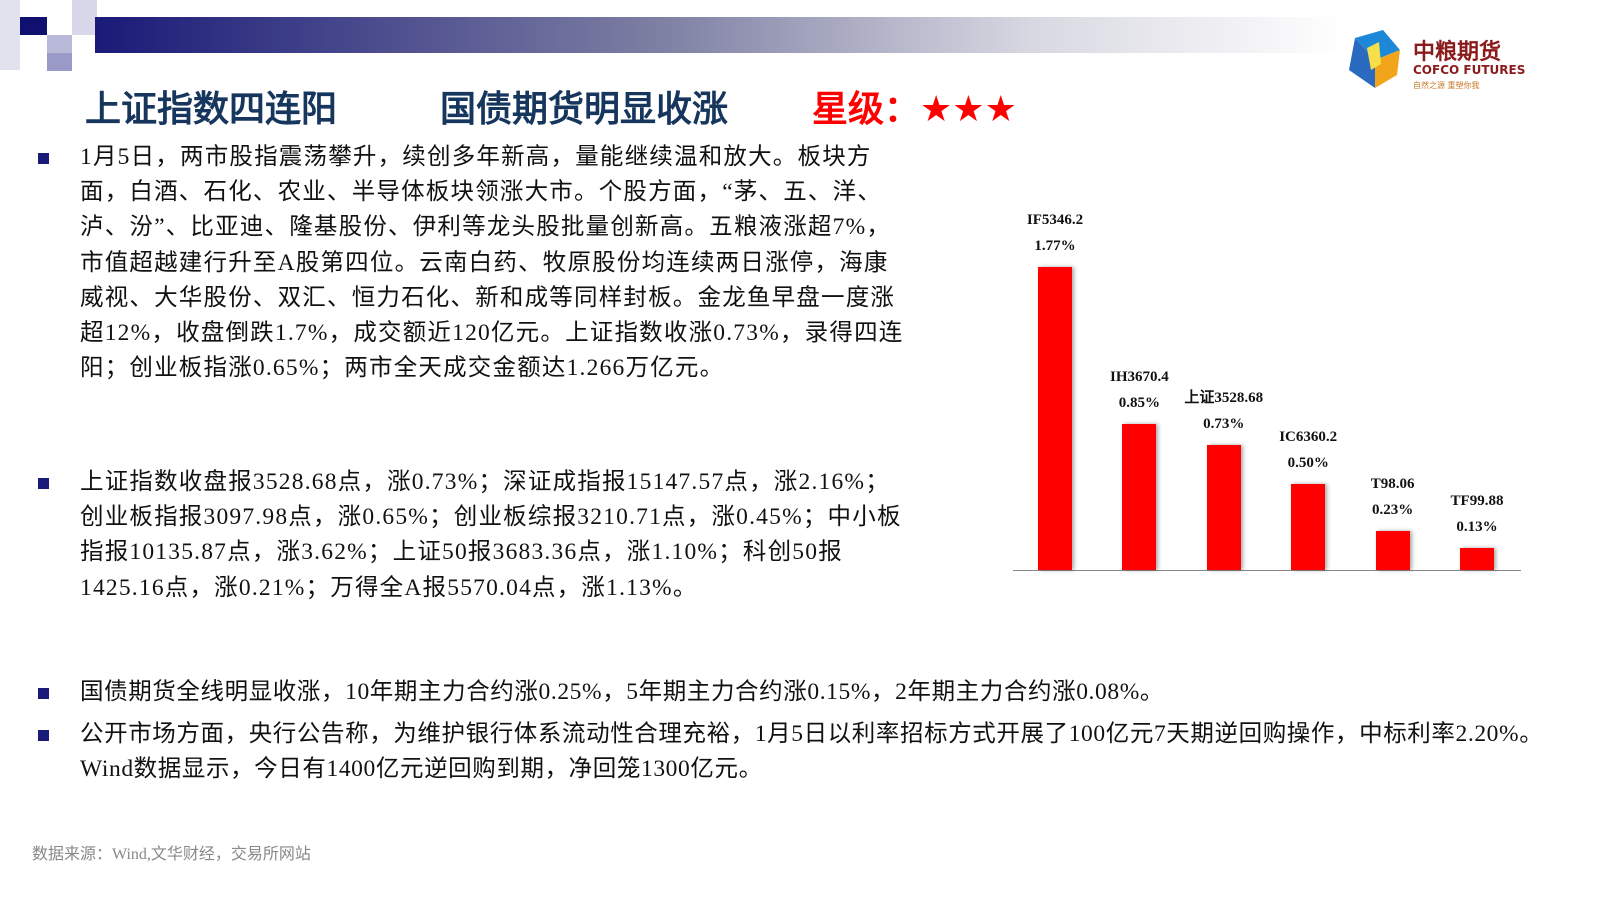 Image resolution: width=1600 pixels, height=900 pixels. I want to click on bar-label-5: TF99.88 0.13%, so click(1477, 514).